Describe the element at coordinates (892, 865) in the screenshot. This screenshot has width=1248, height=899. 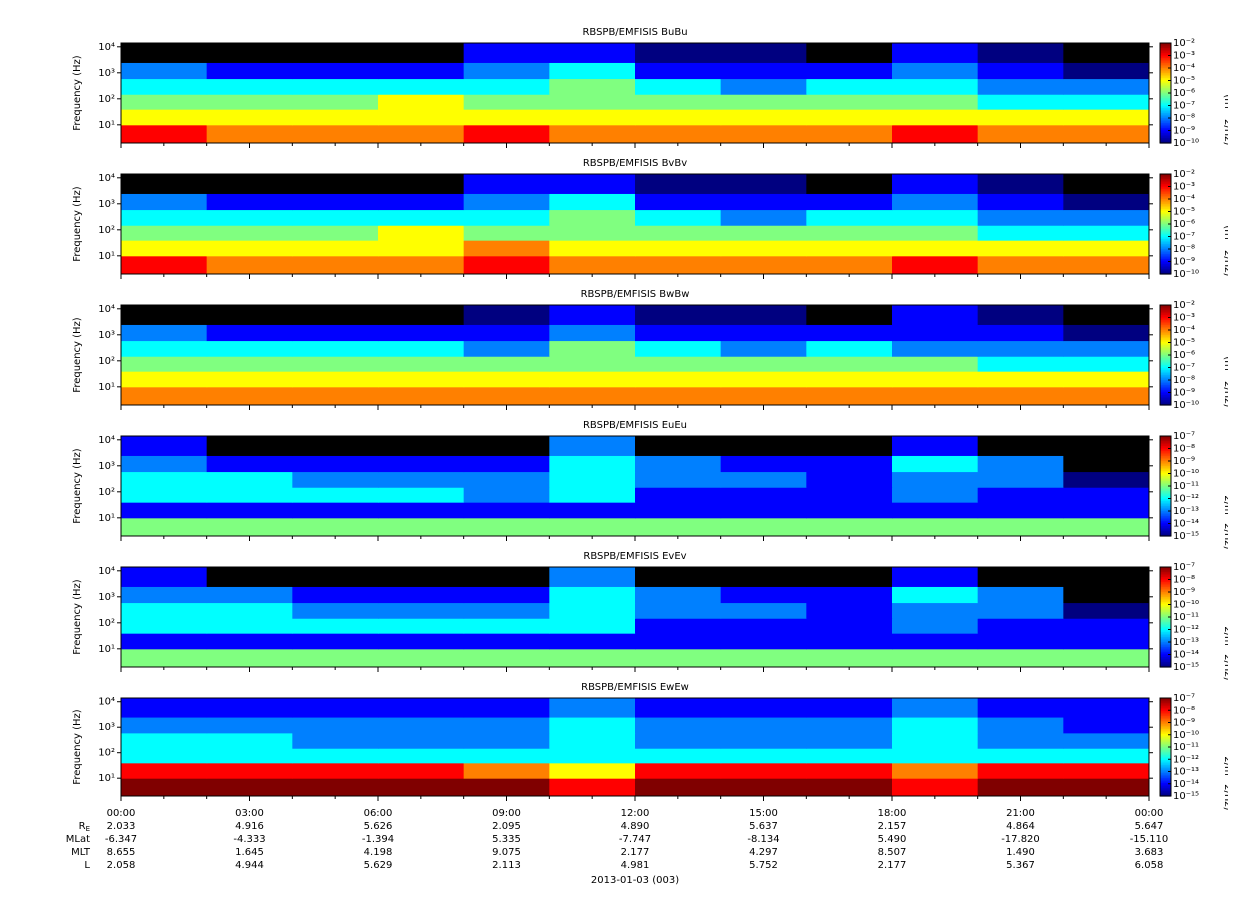
I see `ephemeris-value: 2.177` at that location.